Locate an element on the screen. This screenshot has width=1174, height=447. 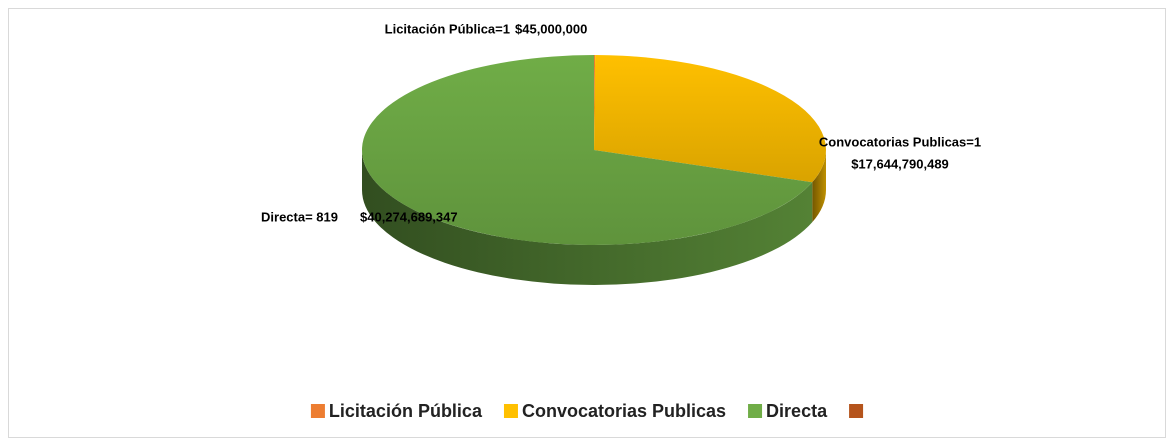
data-label: $40,274,689,347 is located at coordinates (409, 216).